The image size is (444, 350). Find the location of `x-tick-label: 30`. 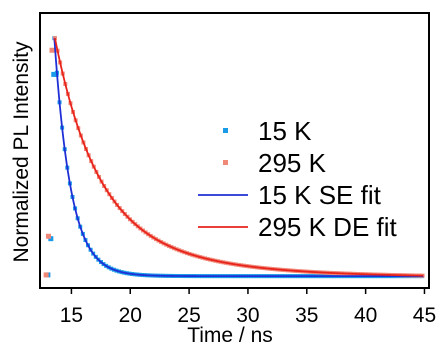

x-tick-label: 30 is located at coordinates (247, 315).